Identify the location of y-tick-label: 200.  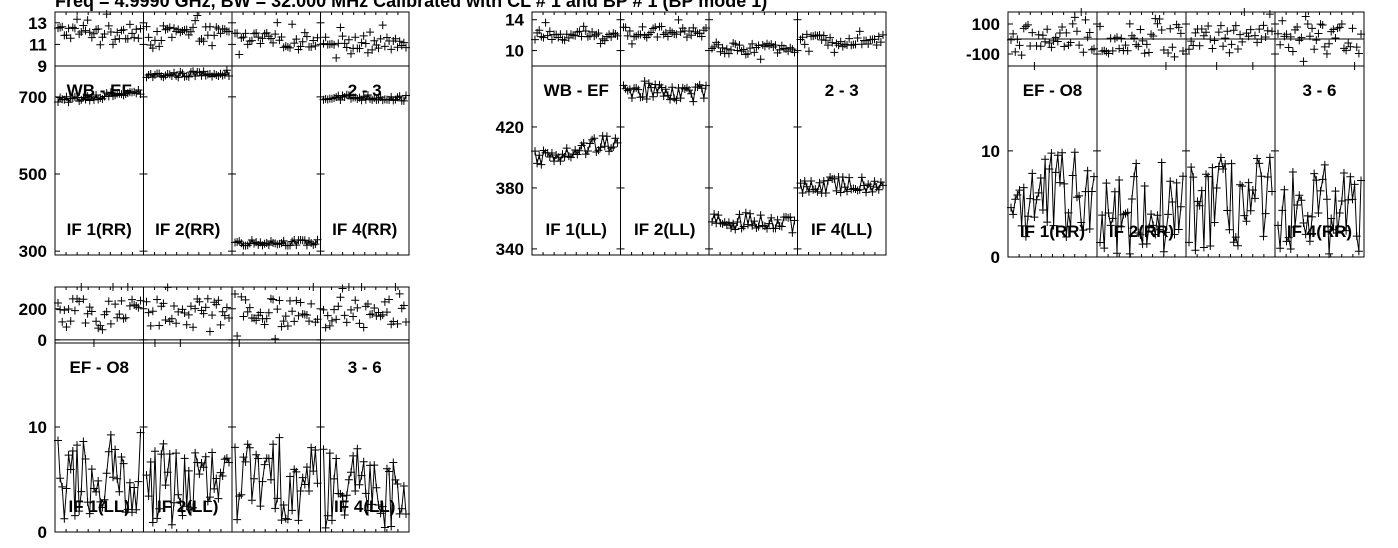
(33, 309).